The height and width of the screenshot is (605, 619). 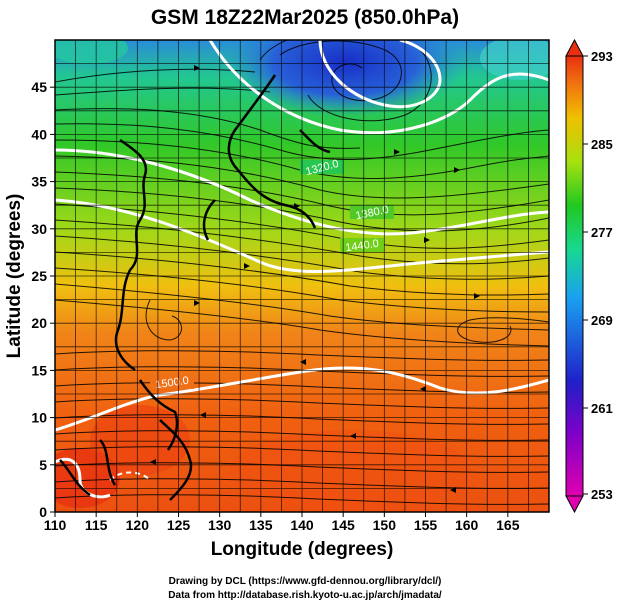 I want to click on y-tick-label: 40, so click(x=39, y=134).